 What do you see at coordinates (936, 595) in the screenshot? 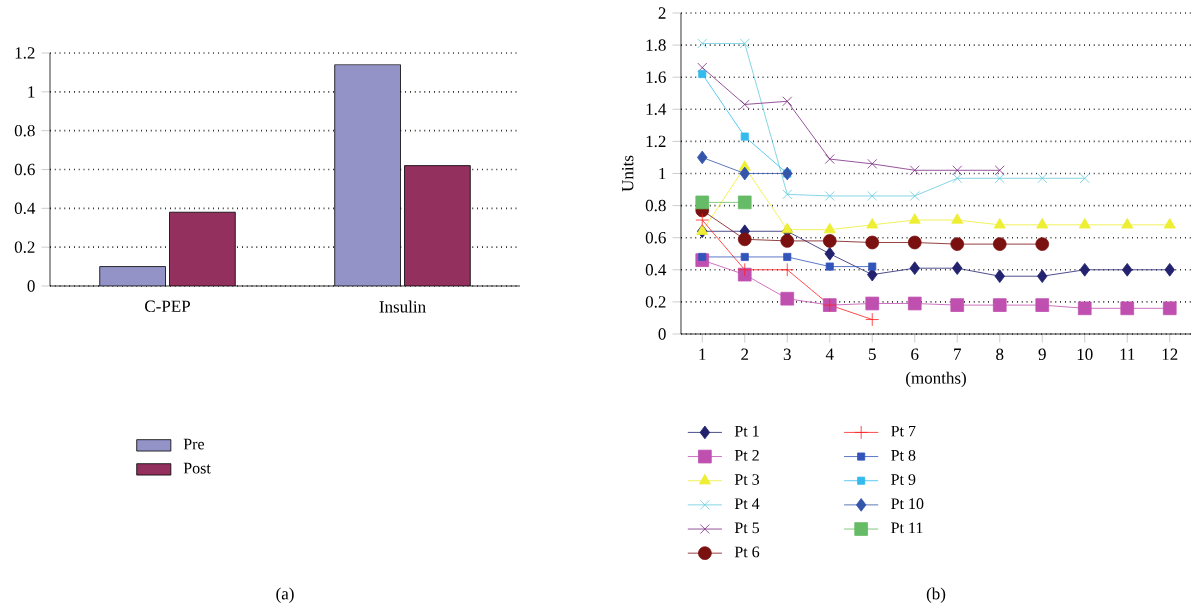
I see `text: (b)` at bounding box center [936, 595].